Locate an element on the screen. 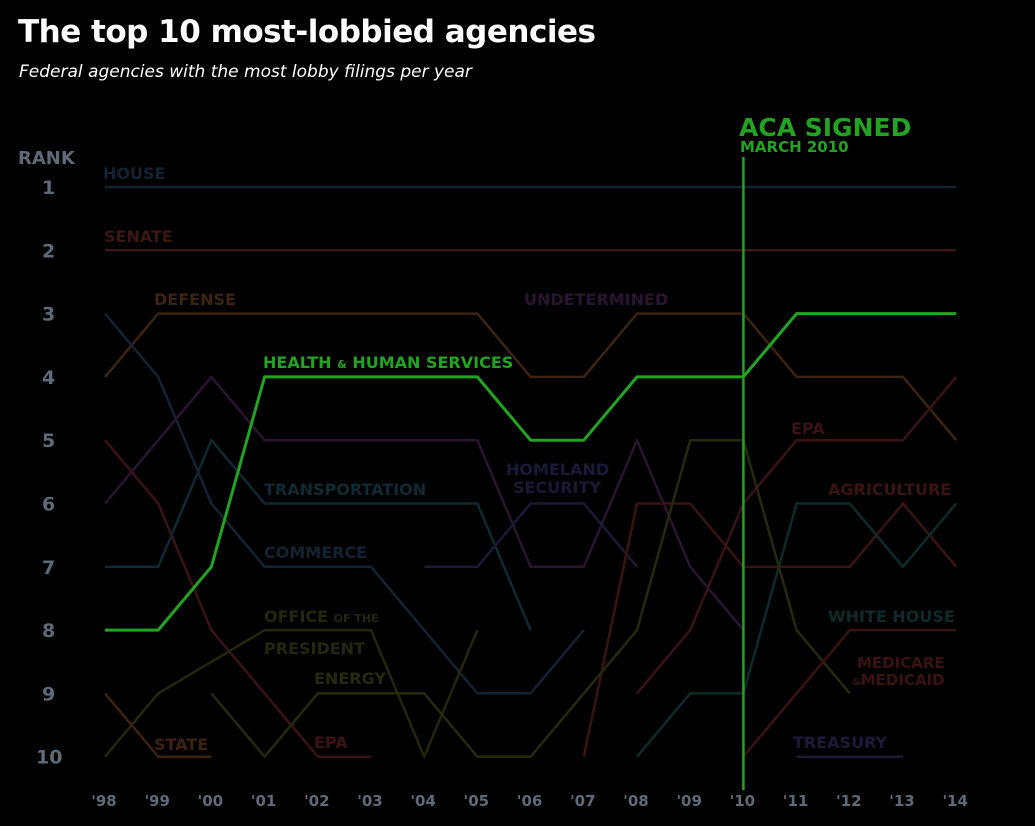  y-tick-label: 6 is located at coordinates (48, 505).